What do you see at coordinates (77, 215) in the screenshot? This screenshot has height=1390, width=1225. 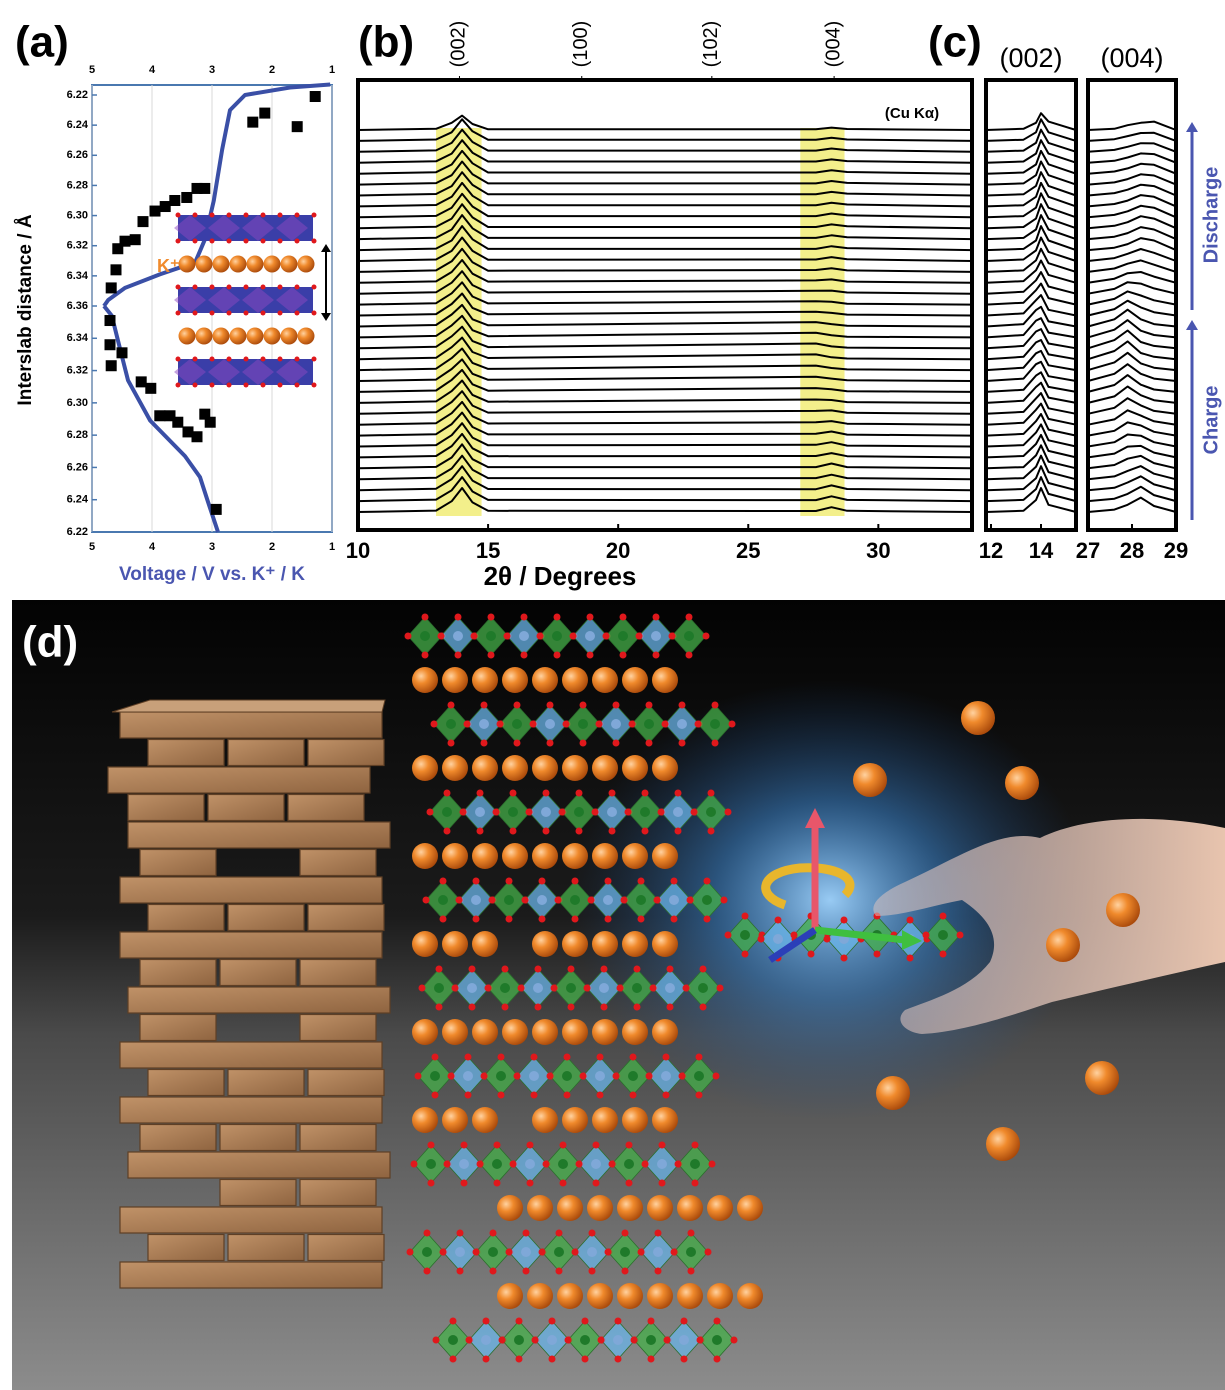 I see `y-tick-label: 6.30` at bounding box center [77, 215].